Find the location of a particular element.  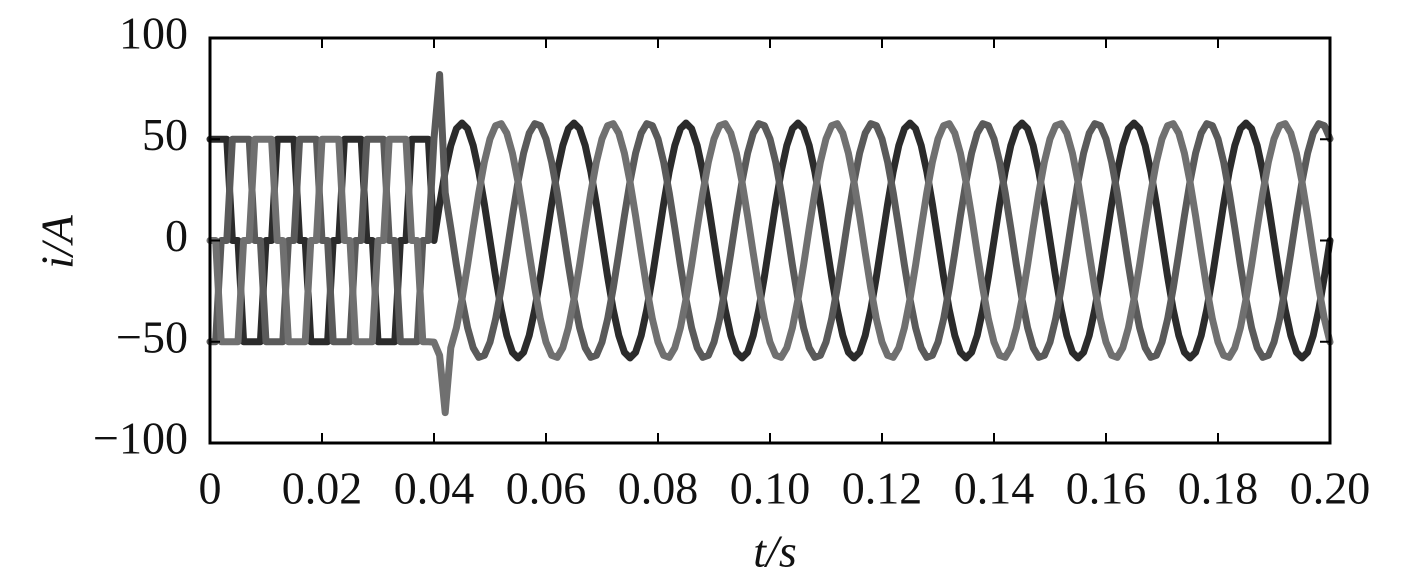

x-tick-label: 0.08 is located at coordinates (658, 488).